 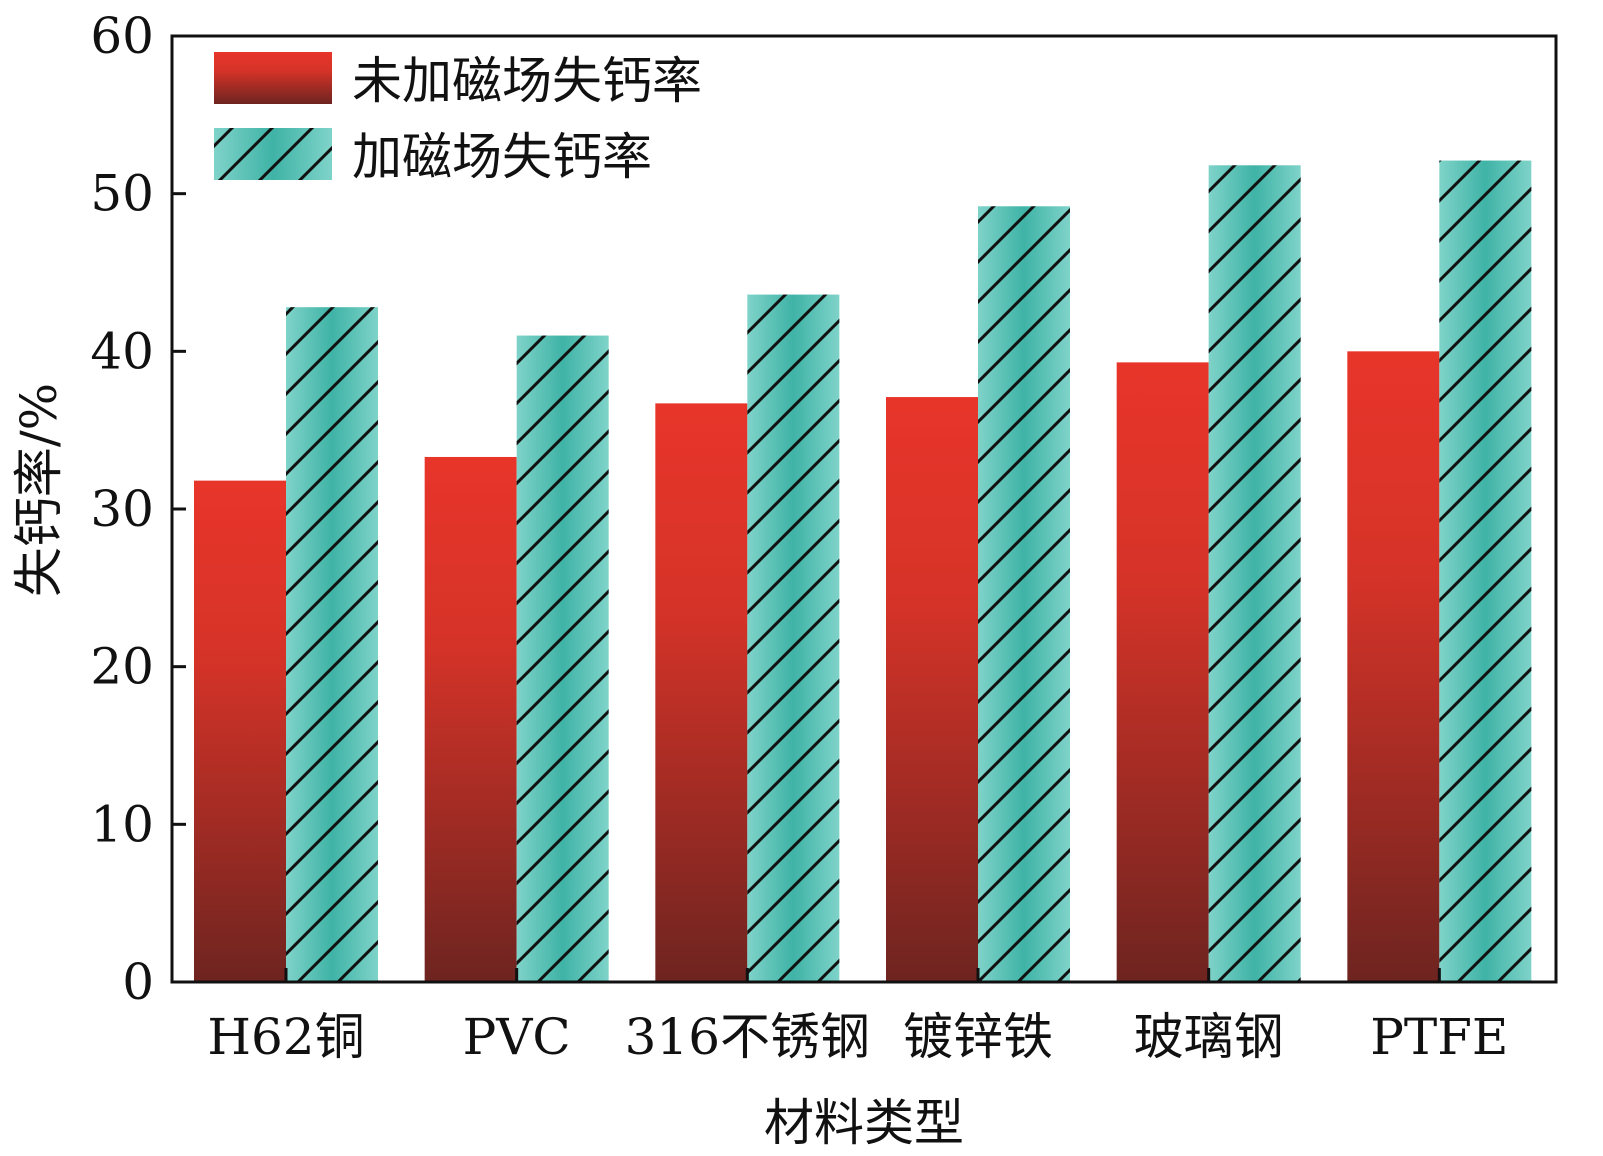 I want to click on x-tick-label: 玻璃钢, so click(x=1209, y=1037).